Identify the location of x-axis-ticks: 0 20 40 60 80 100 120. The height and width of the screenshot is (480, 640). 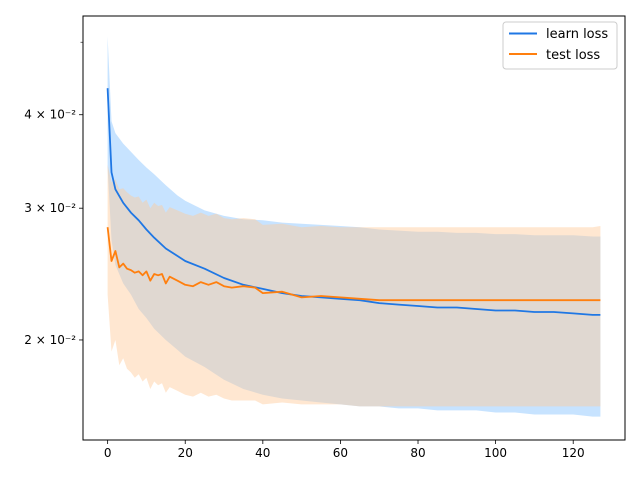
(344, 450).